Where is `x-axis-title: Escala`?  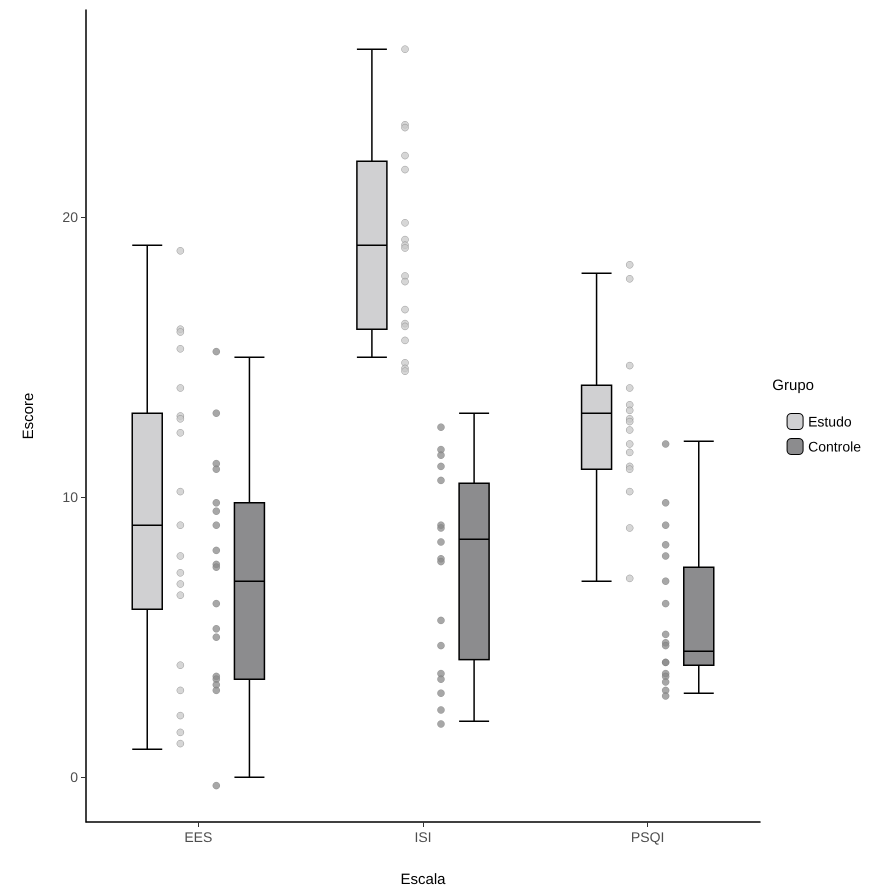 x-axis-title: Escala is located at coordinates (423, 879).